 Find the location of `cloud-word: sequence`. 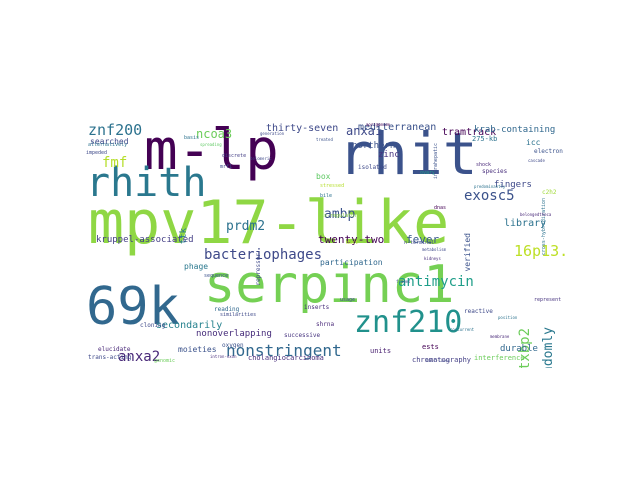

cloud-word: sequence is located at coordinates (216, 276).